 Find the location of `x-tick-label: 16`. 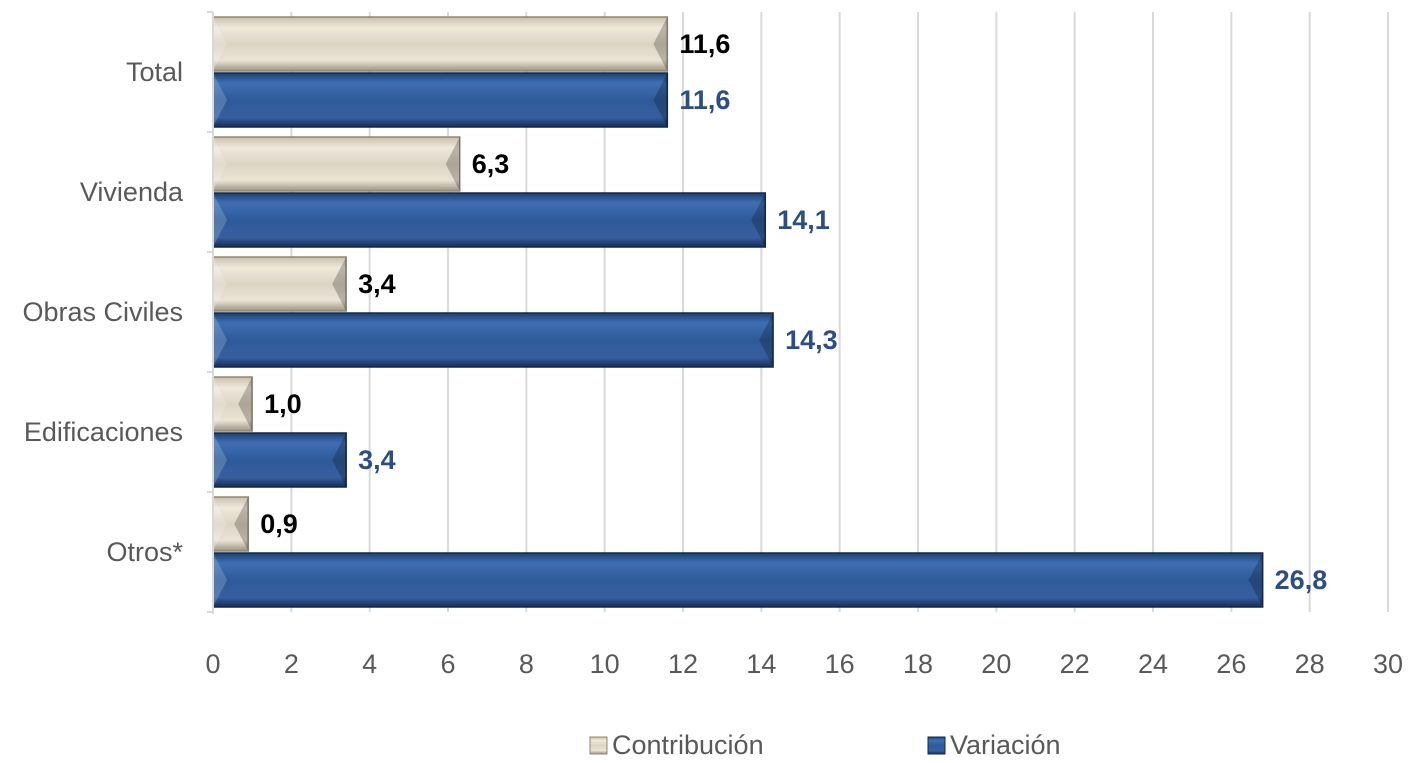

x-tick-label: 16 is located at coordinates (840, 664).